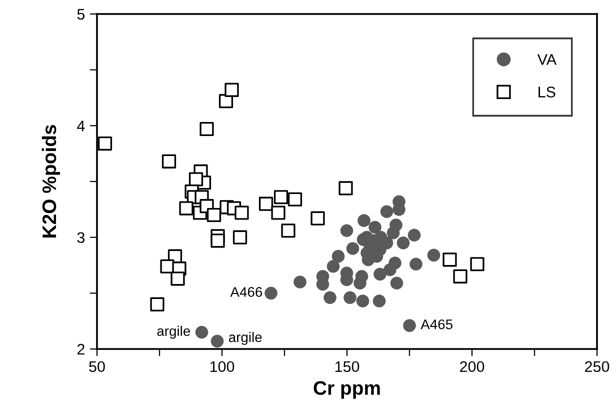  I want to click on x-axis-title: Cr ppm, so click(347, 390).